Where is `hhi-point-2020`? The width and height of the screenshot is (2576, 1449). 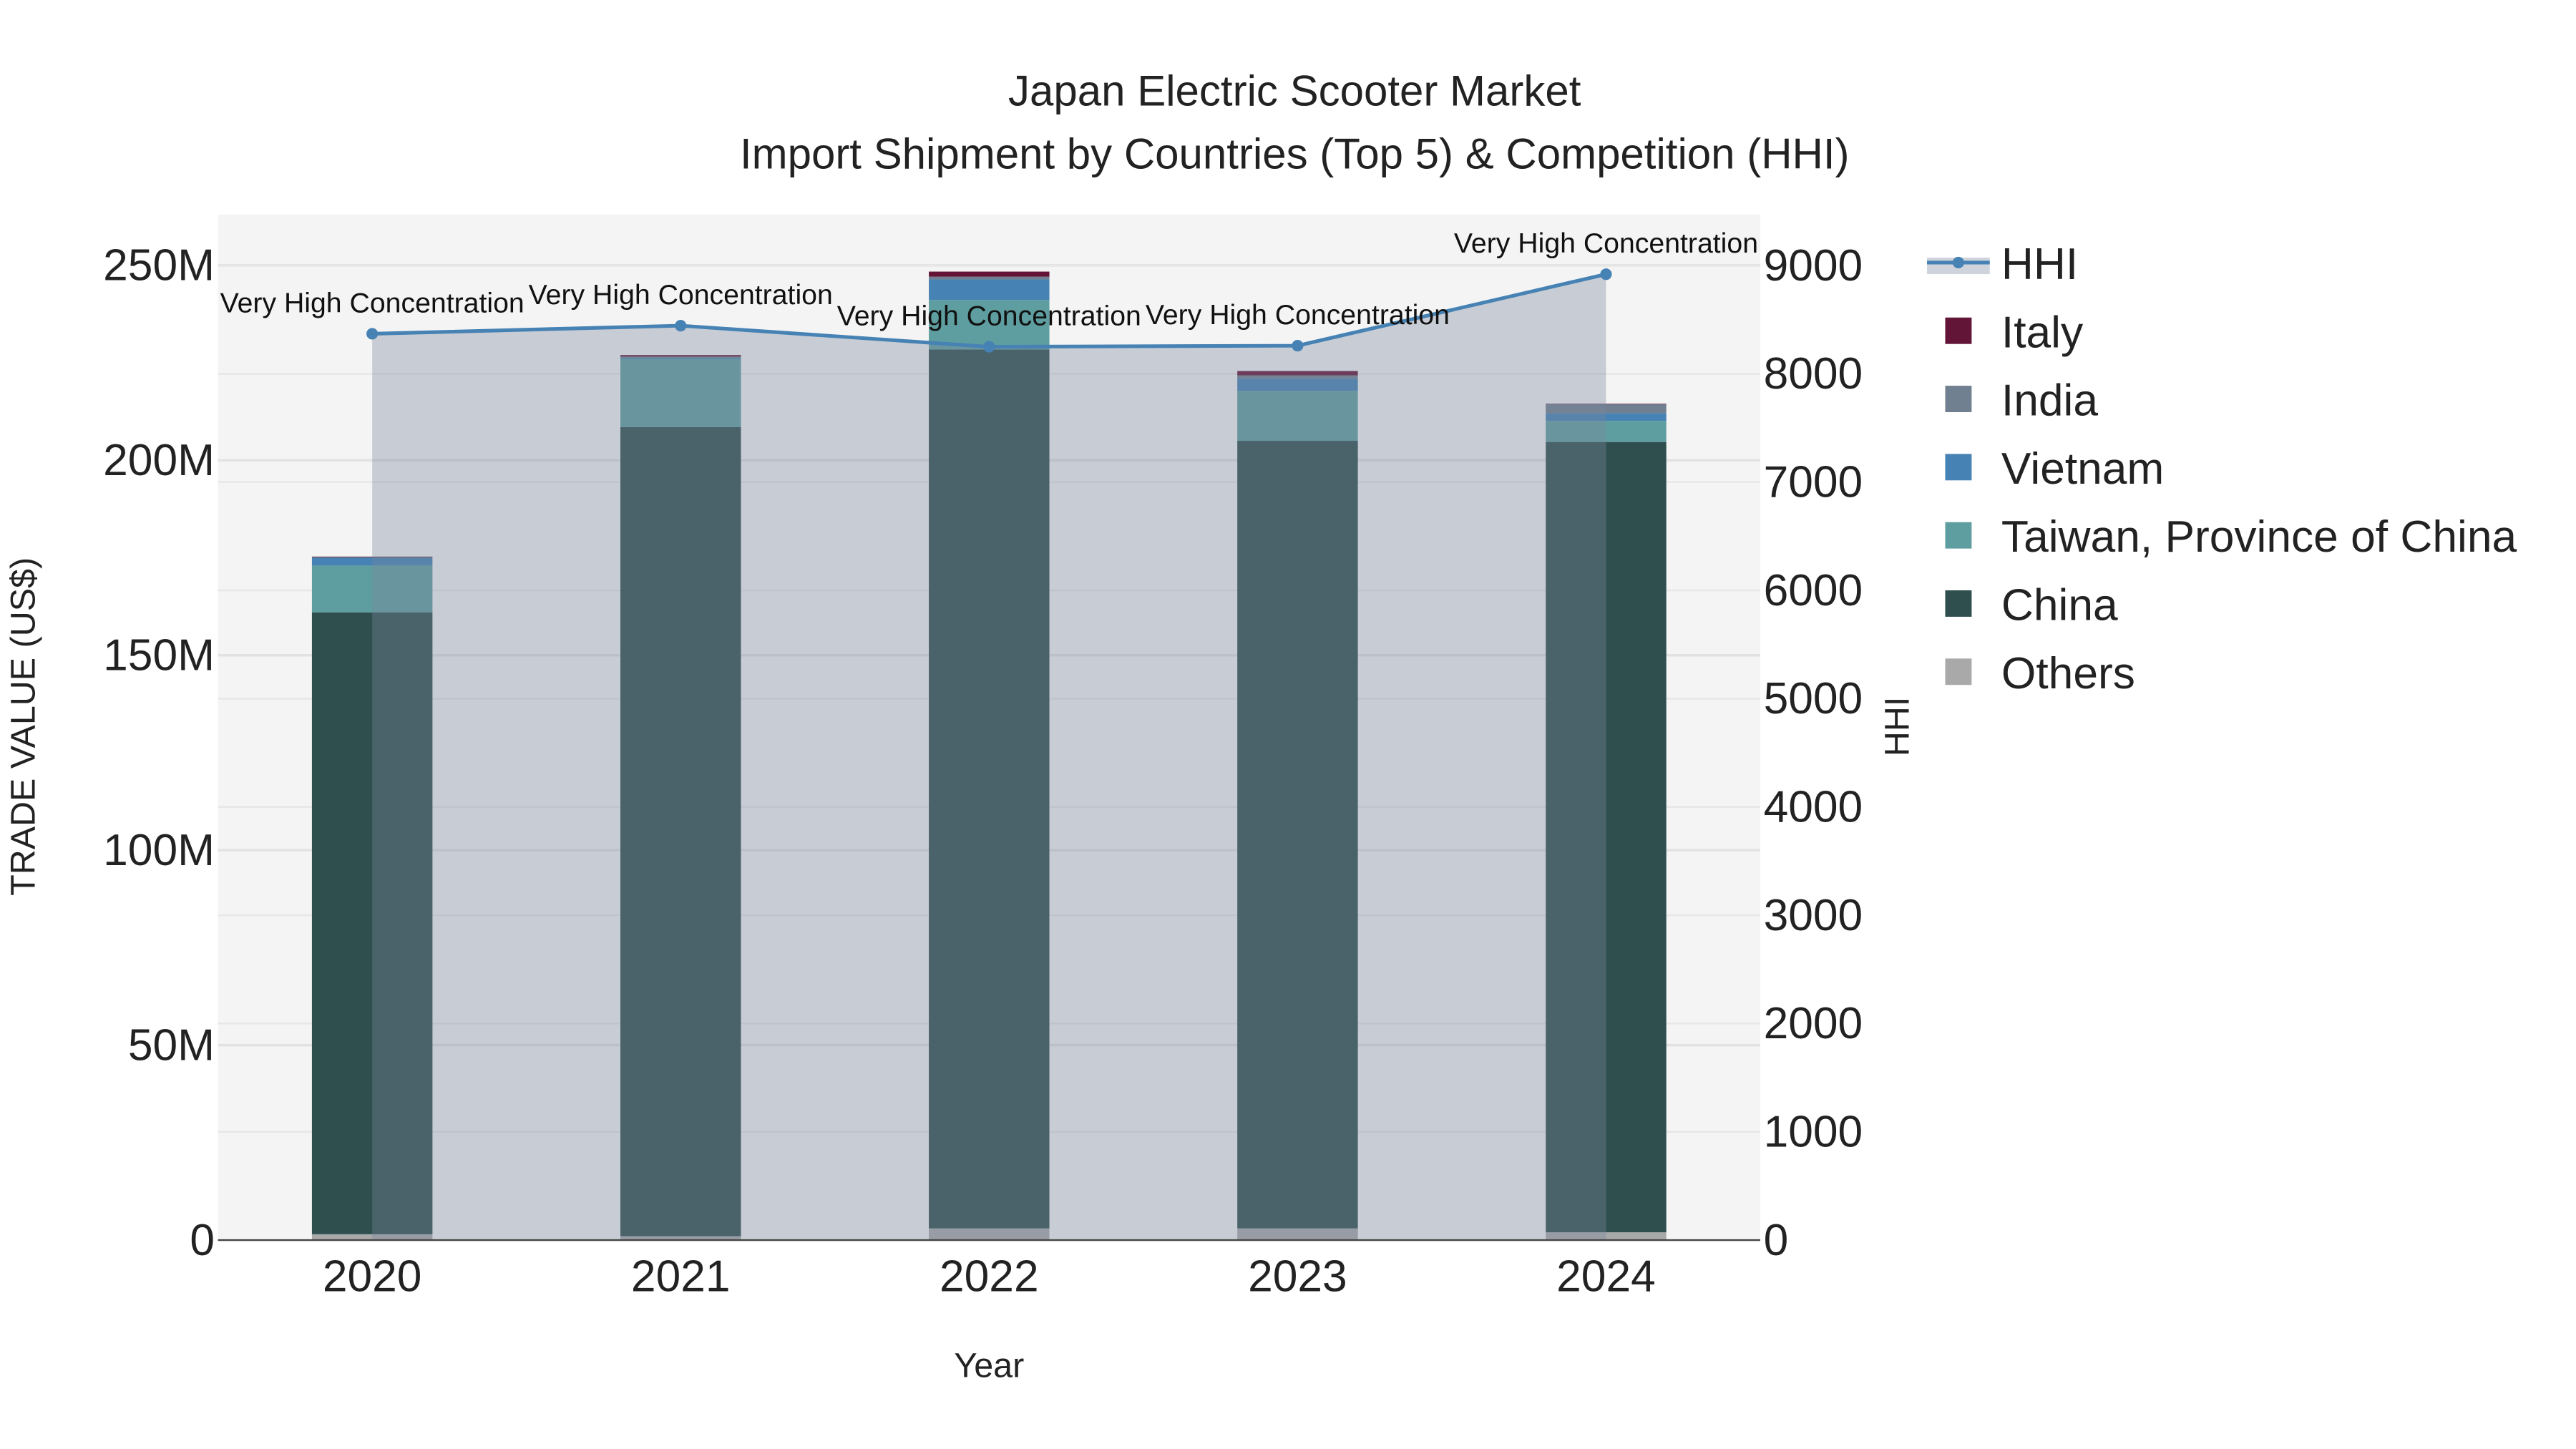 hhi-point-2020 is located at coordinates (372, 334).